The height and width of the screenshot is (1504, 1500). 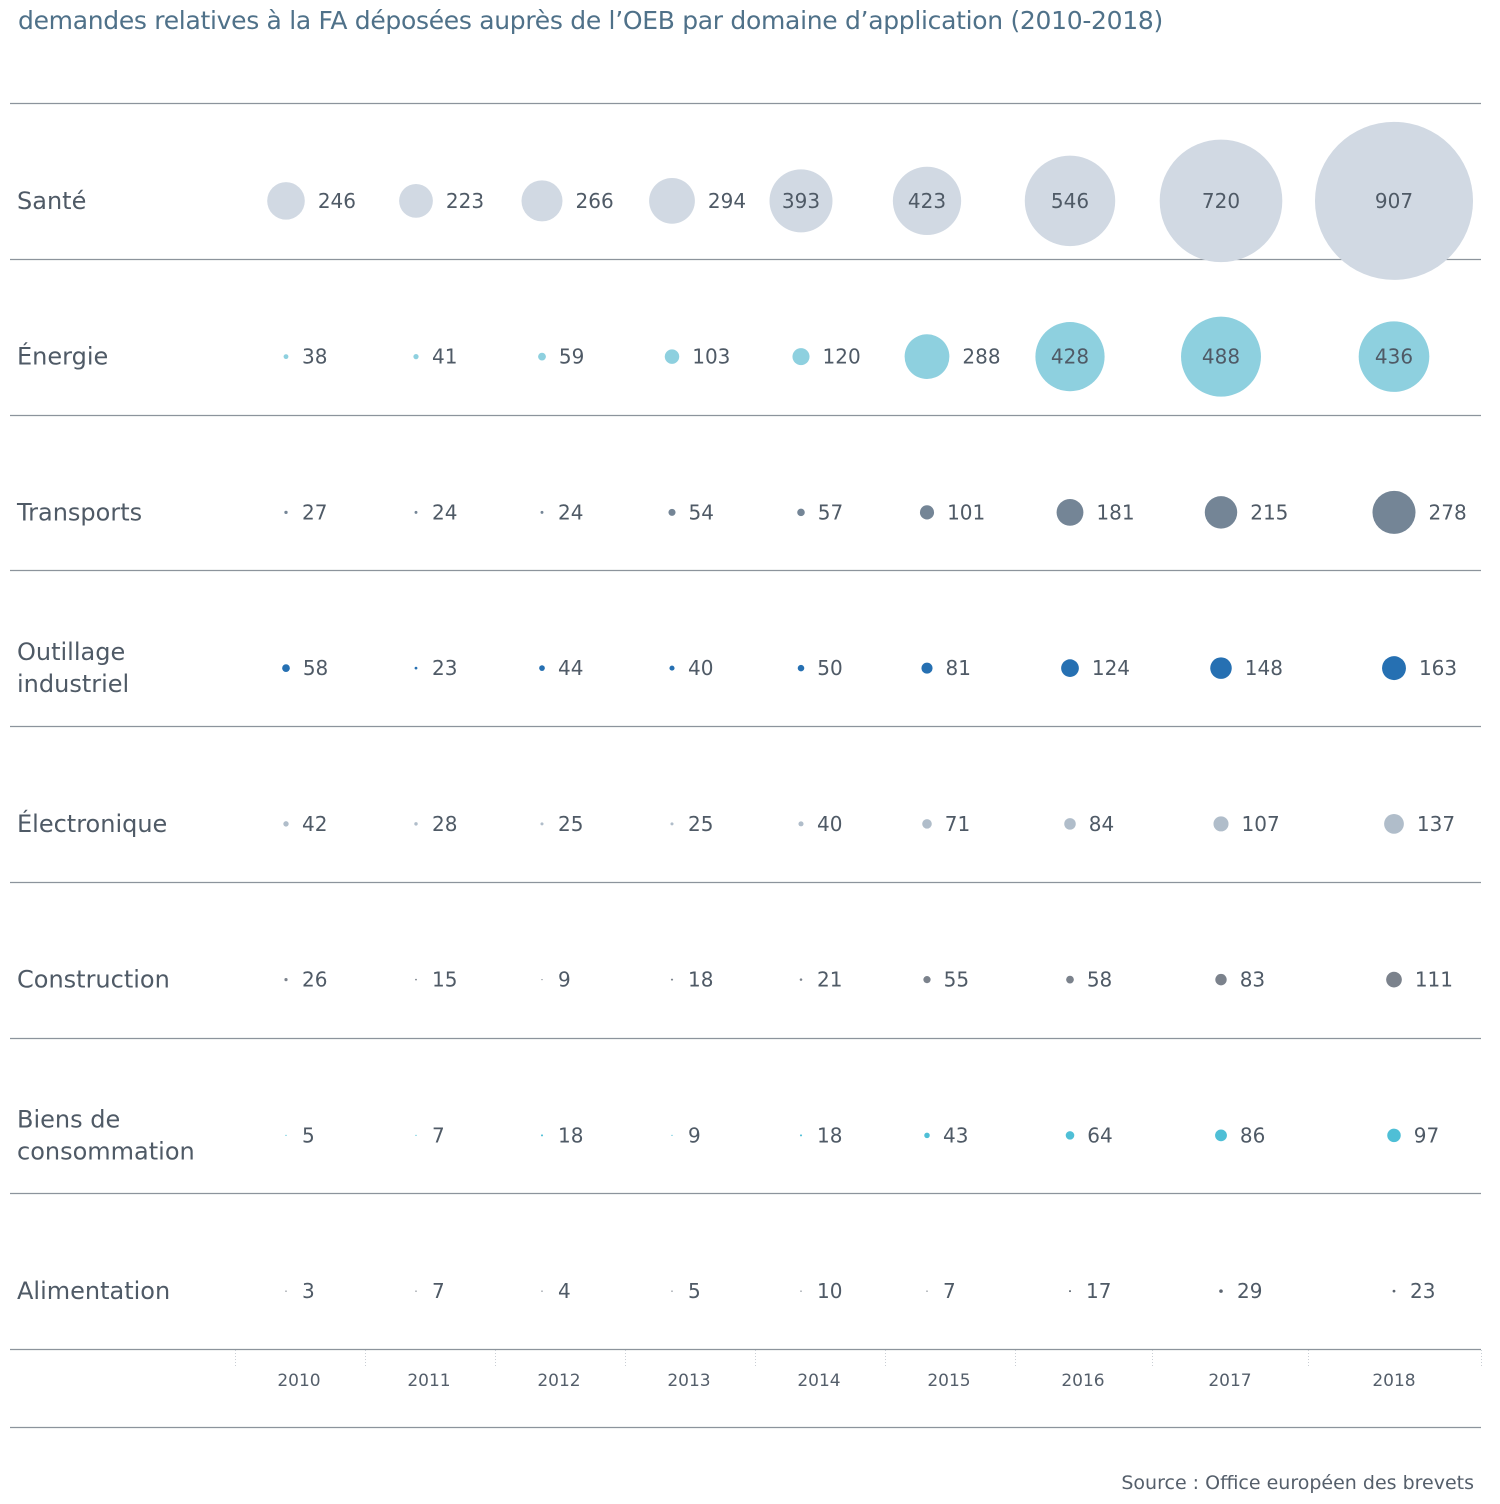 I want to click on value-label: 28, so click(x=444, y=824).